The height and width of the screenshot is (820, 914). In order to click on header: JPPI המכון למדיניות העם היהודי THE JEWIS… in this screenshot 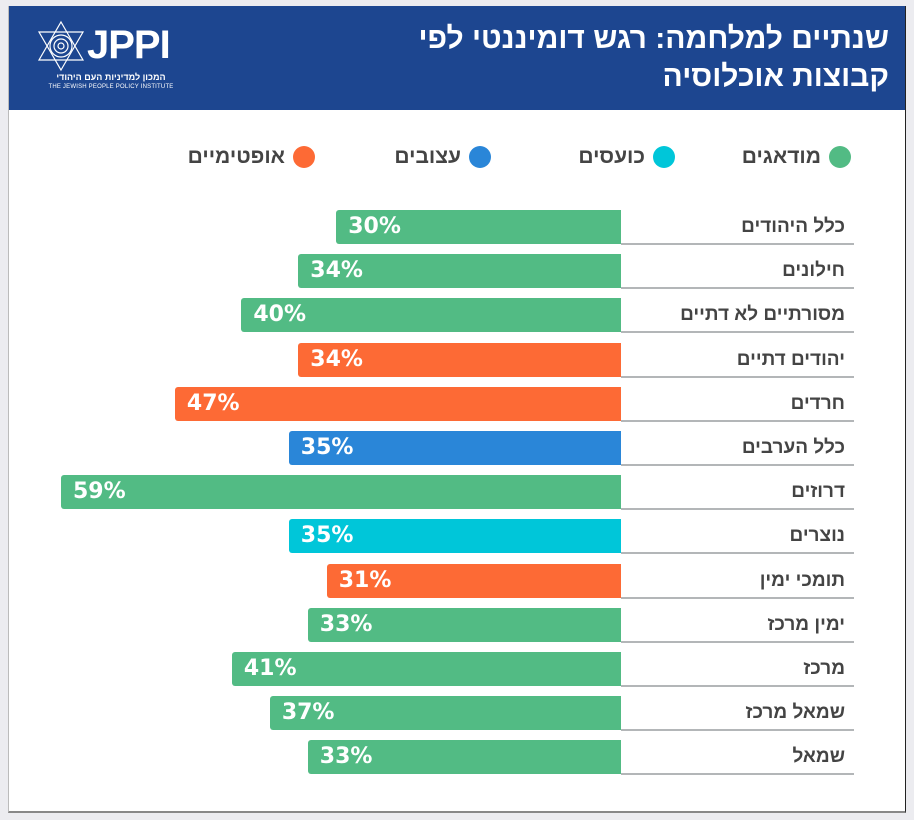, I will do `click(457, 58)`.